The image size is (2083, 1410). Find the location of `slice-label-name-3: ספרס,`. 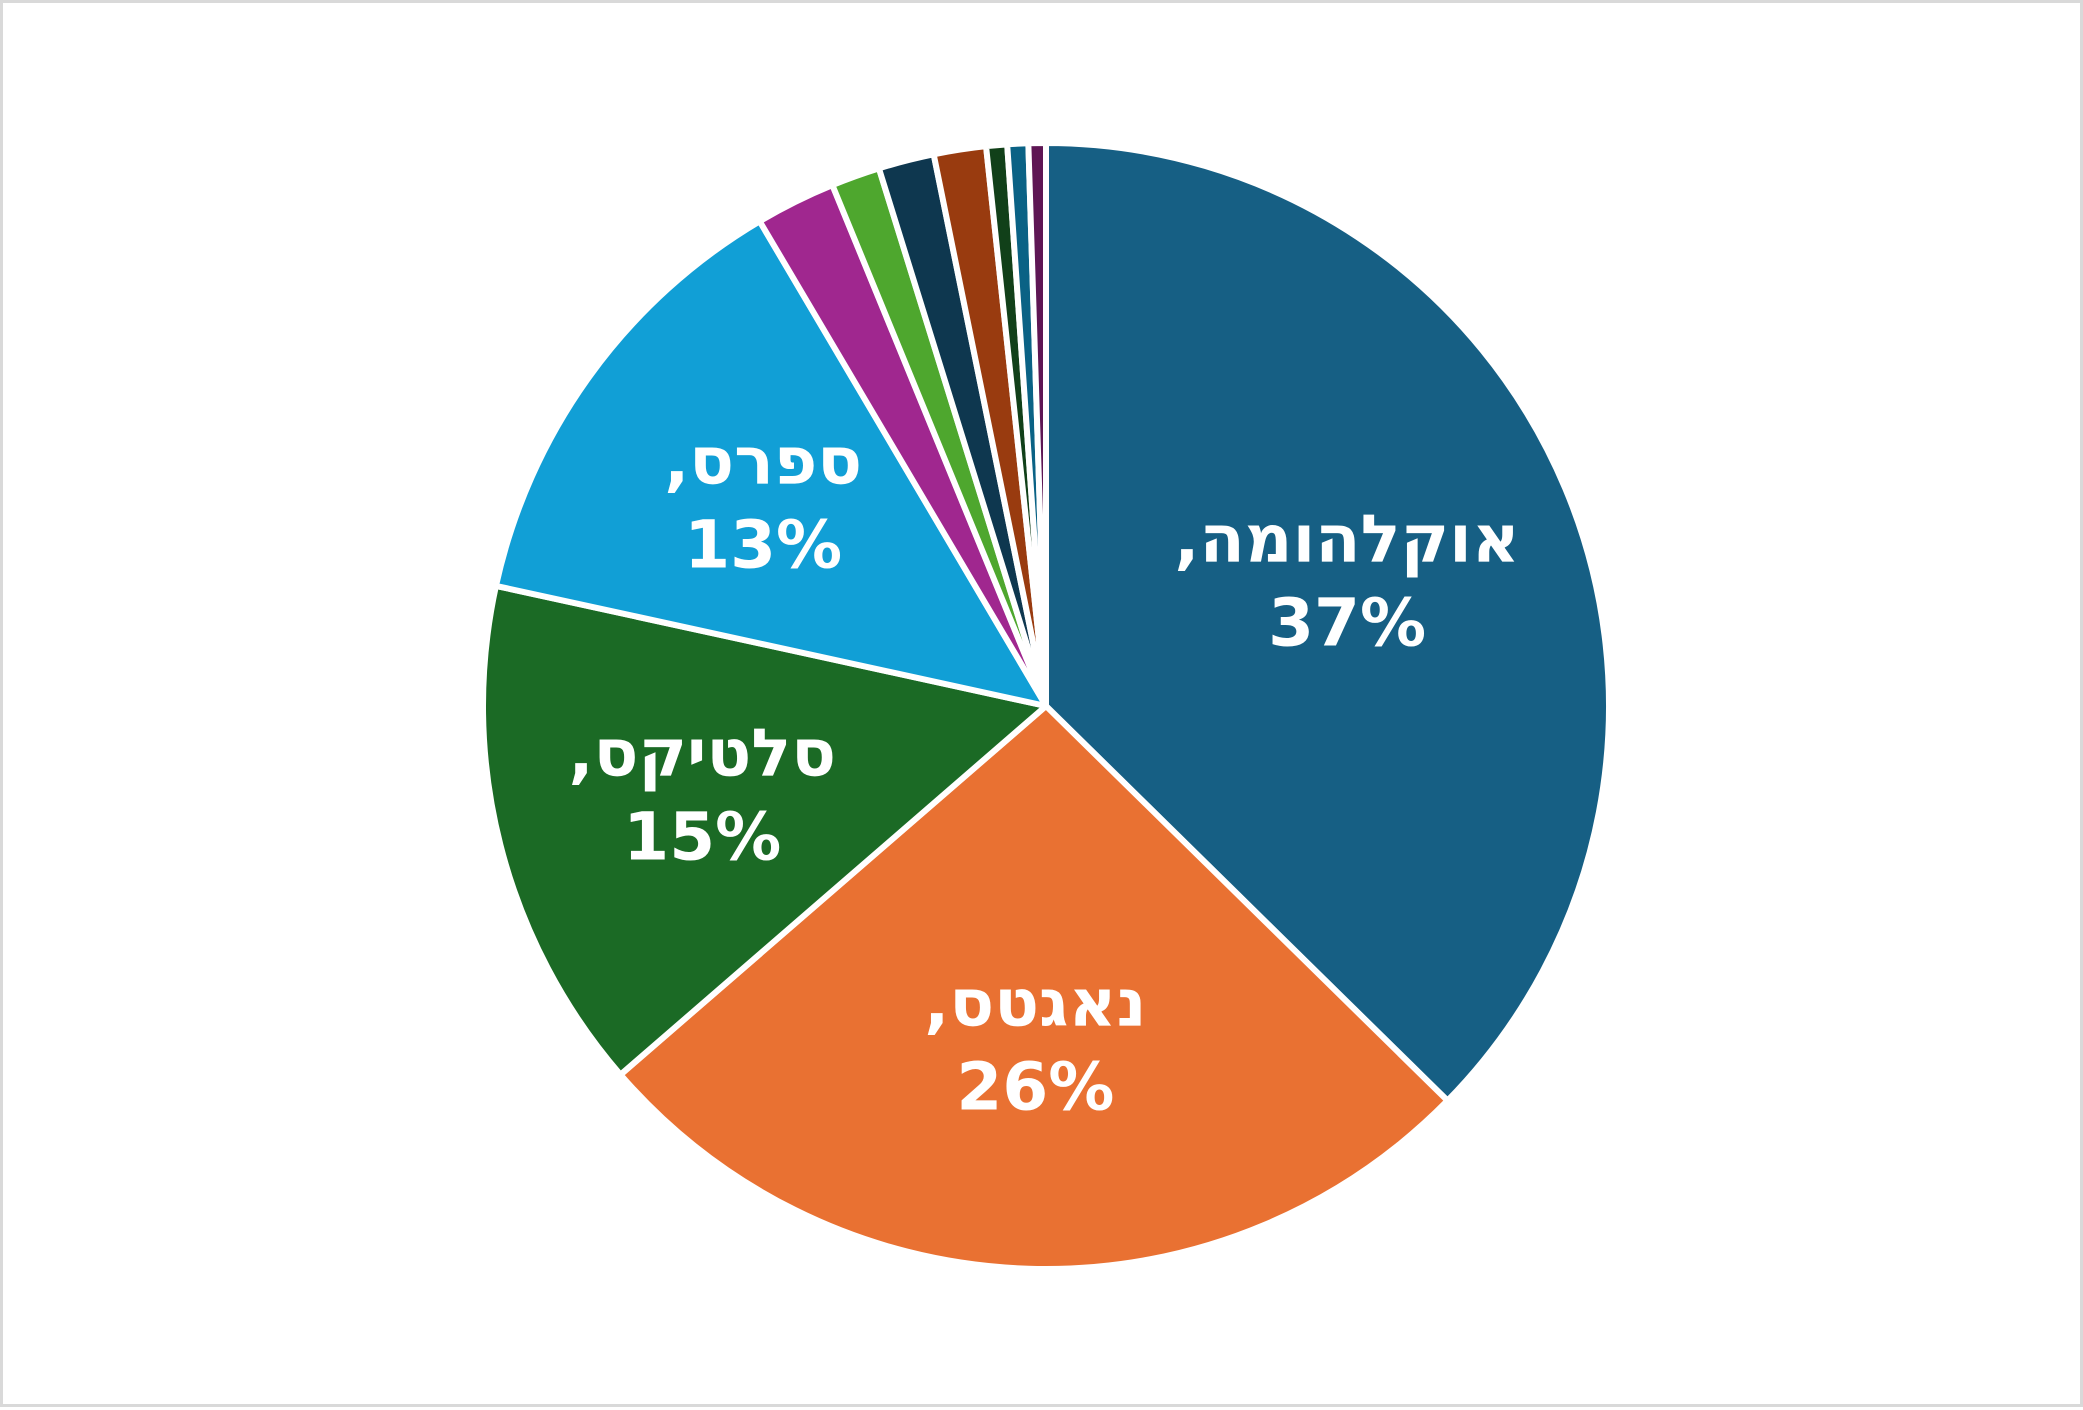

slice-label-name-3: ספרס, is located at coordinates (763, 460).